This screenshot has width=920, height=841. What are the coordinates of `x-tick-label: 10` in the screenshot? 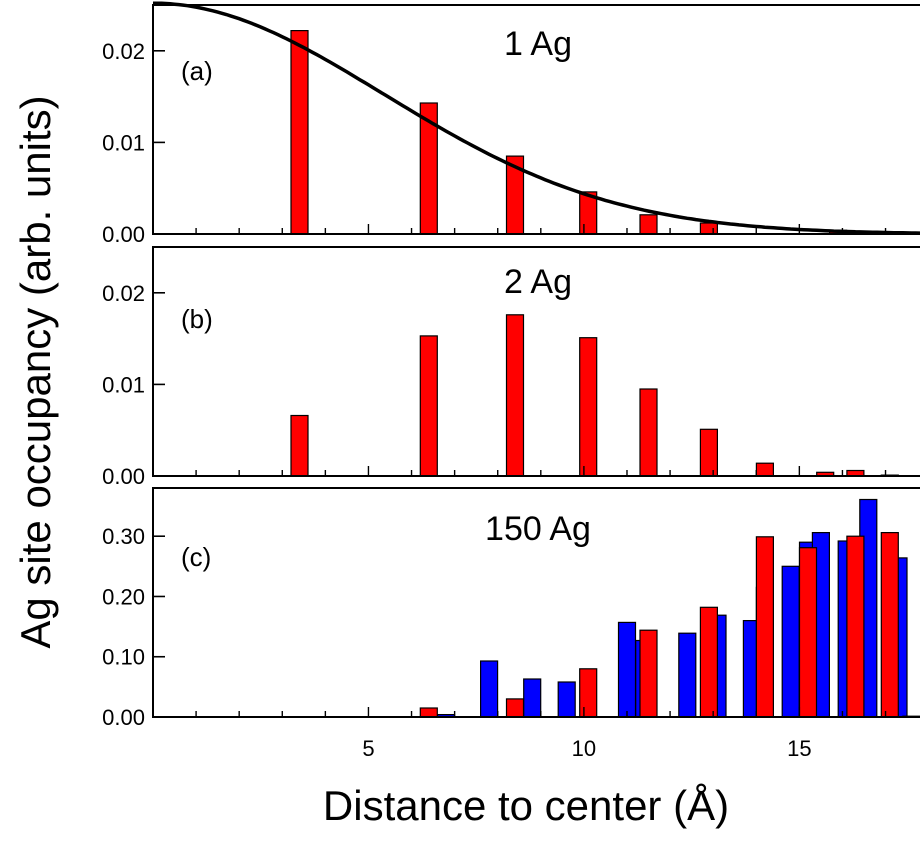 It's located at (584, 748).